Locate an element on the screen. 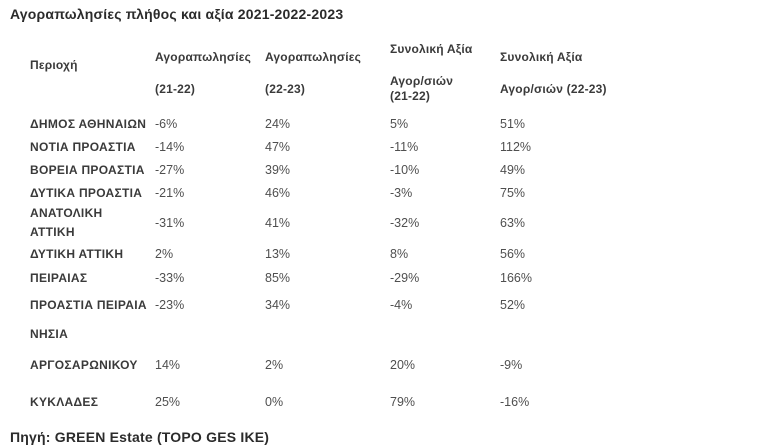 Image resolution: width=768 pixels, height=448 pixels. value-cell: 41% is located at coordinates (278, 223).